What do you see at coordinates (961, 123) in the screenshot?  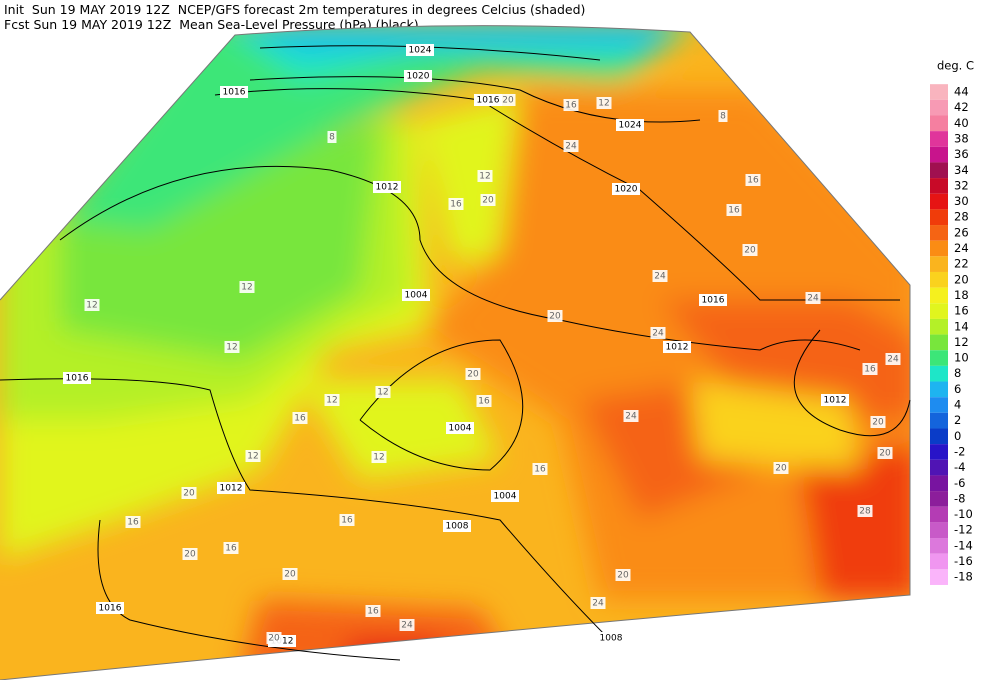 I see `legend-label: 40` at bounding box center [961, 123].